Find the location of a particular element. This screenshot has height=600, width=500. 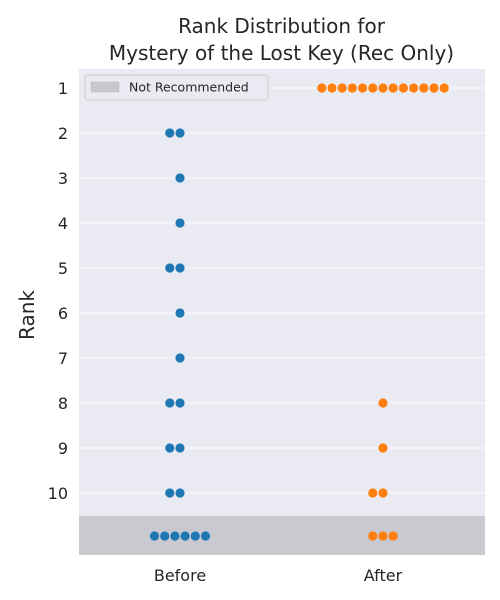

legend: Not Recommended is located at coordinates (176, 87).